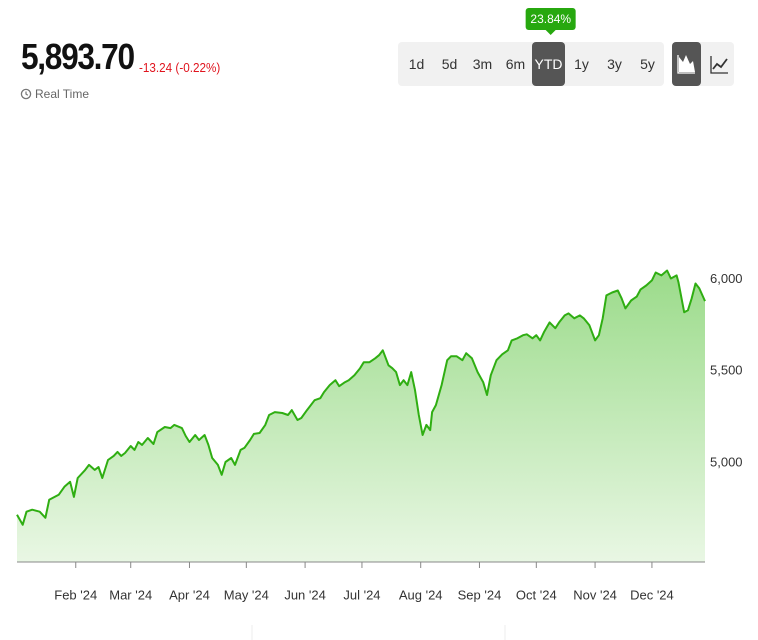 This screenshot has height=640, width=758. I want to click on y-tick-label: 6,000, so click(726, 278).